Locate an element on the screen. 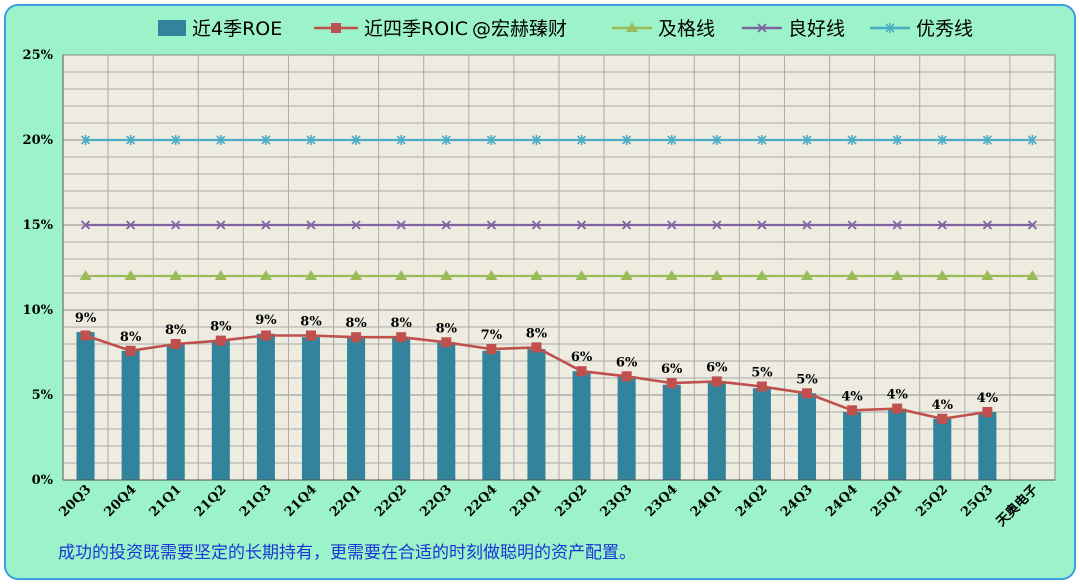  x-tick-label: 24Q3 is located at coordinates (797, 501).